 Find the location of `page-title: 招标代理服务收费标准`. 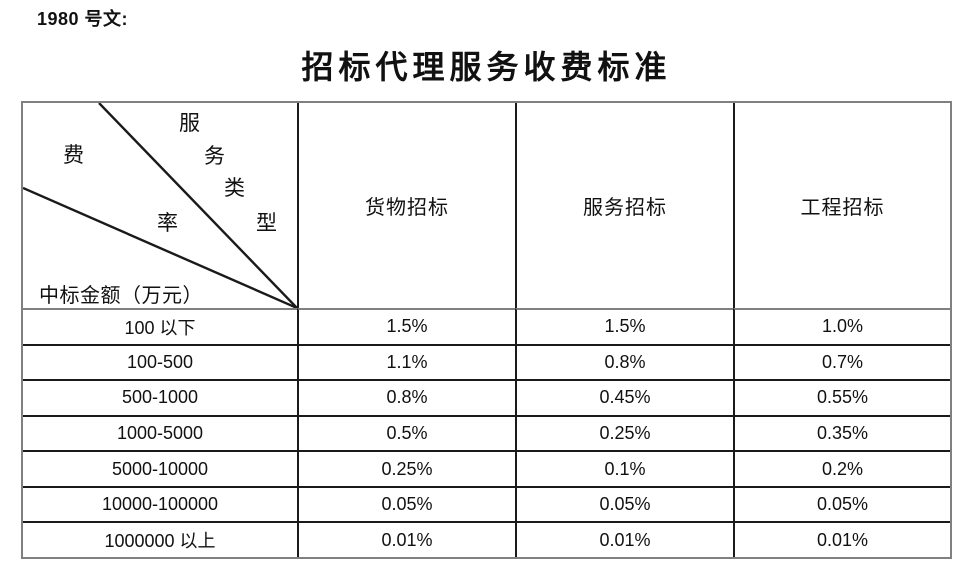

page-title: 招标代理服务收费标准 is located at coordinates (486, 67).